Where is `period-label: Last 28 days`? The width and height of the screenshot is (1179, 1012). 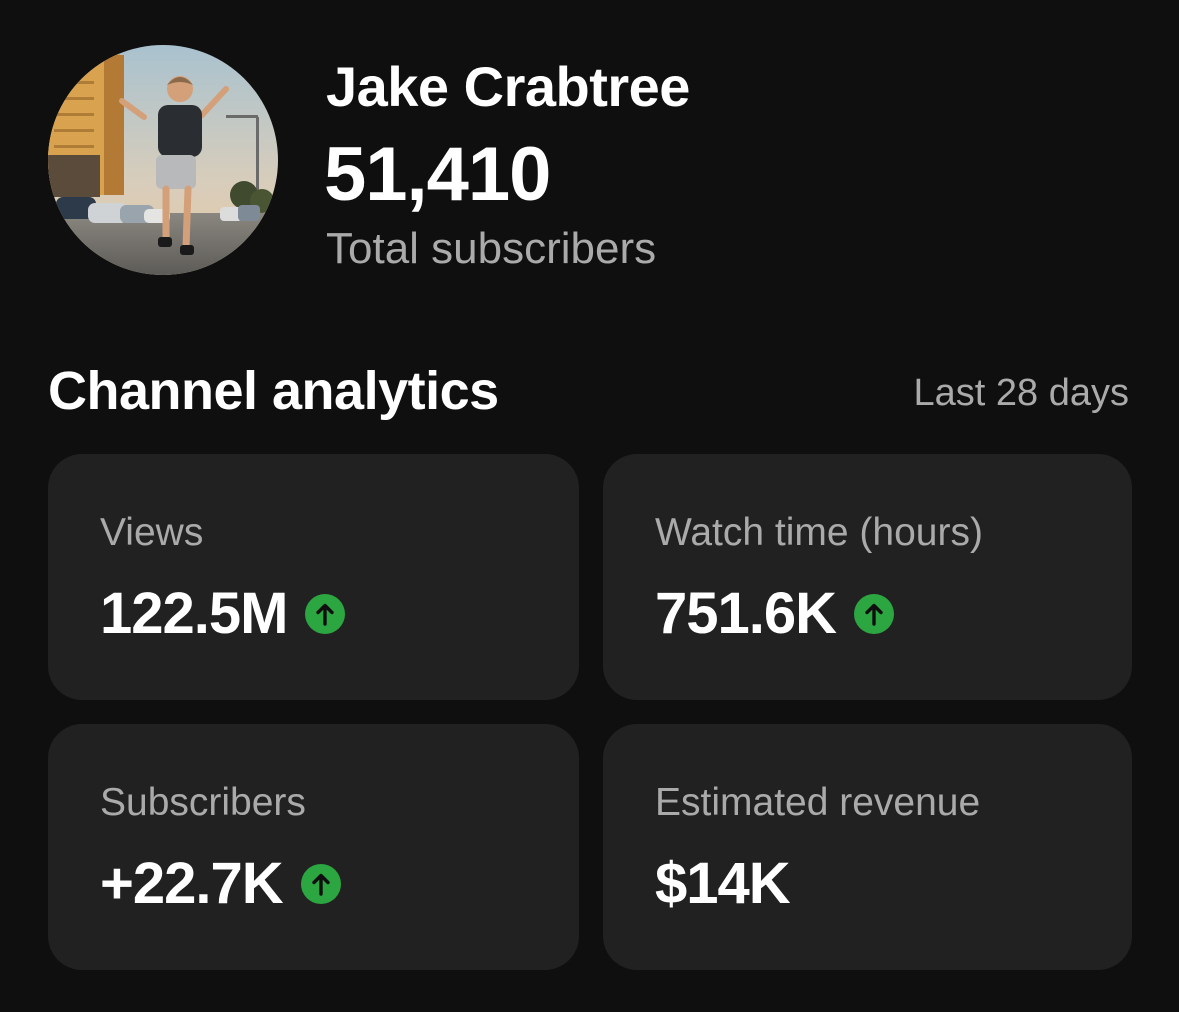
period-label: Last 28 days is located at coordinates (1021, 393).